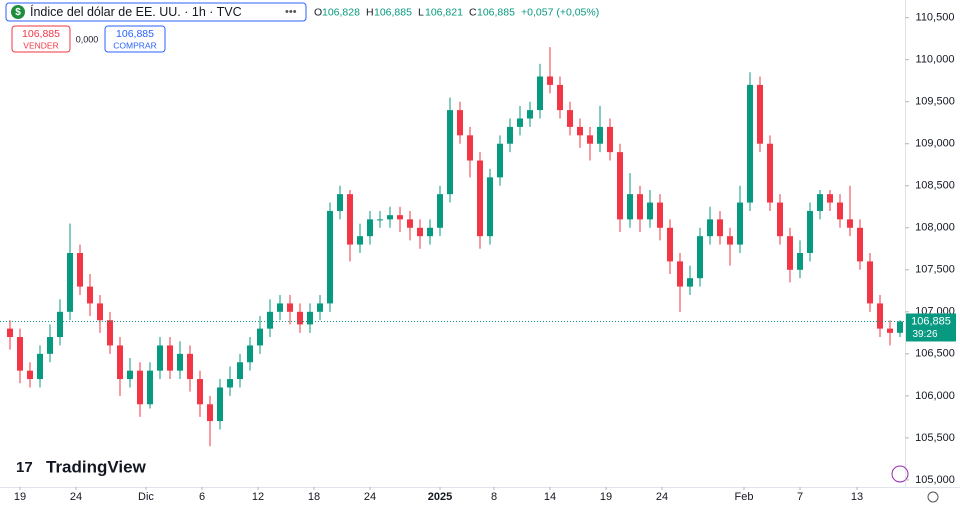 The height and width of the screenshot is (511, 960). What do you see at coordinates (18, 12) in the screenshot?
I see `symbol-icon` at bounding box center [18, 12].